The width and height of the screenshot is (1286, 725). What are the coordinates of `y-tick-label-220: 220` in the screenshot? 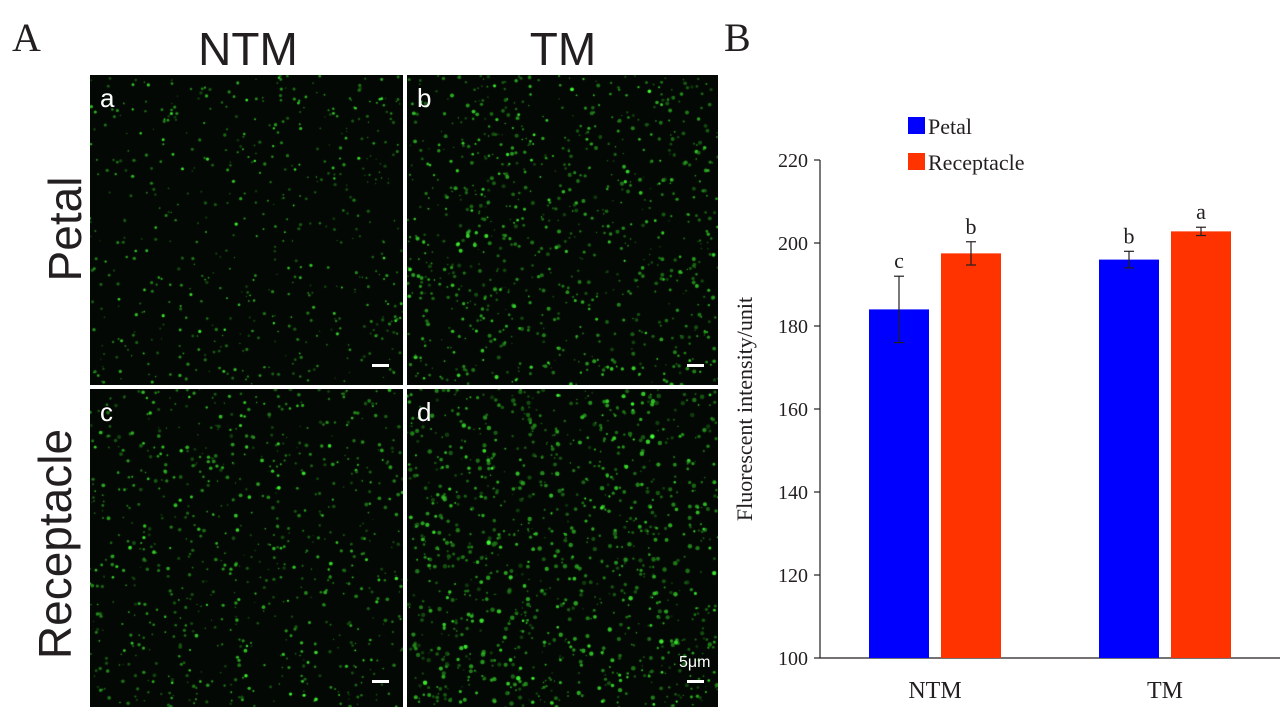 It's located at (793, 161).